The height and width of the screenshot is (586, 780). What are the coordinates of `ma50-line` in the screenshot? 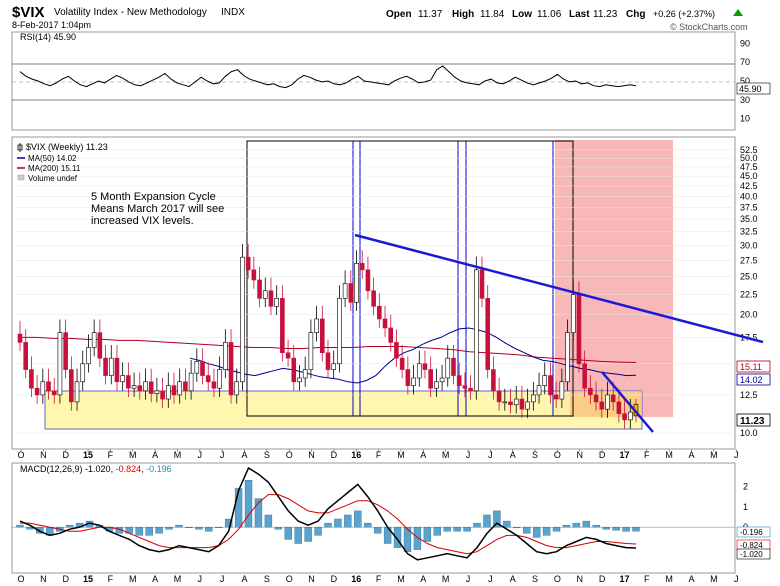 It's located at (413, 355).